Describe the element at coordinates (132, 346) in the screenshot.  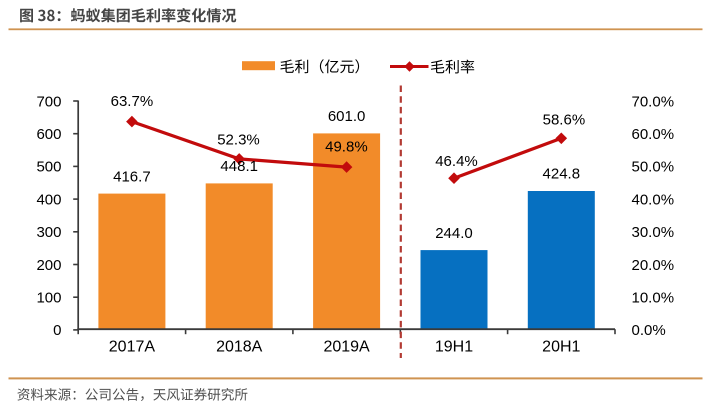
I see `svg-text: 2017A` at that location.